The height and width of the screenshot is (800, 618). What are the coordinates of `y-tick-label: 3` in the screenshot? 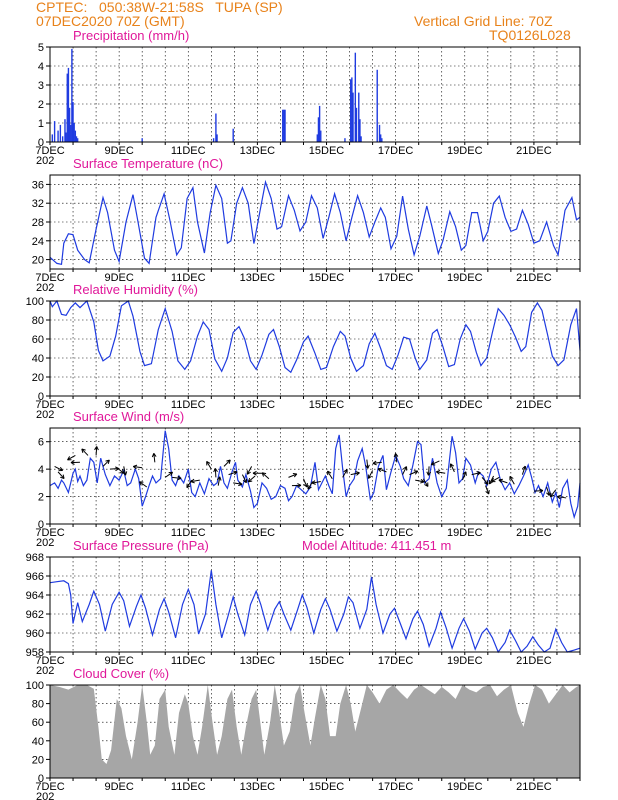 It's located at (41, 86).